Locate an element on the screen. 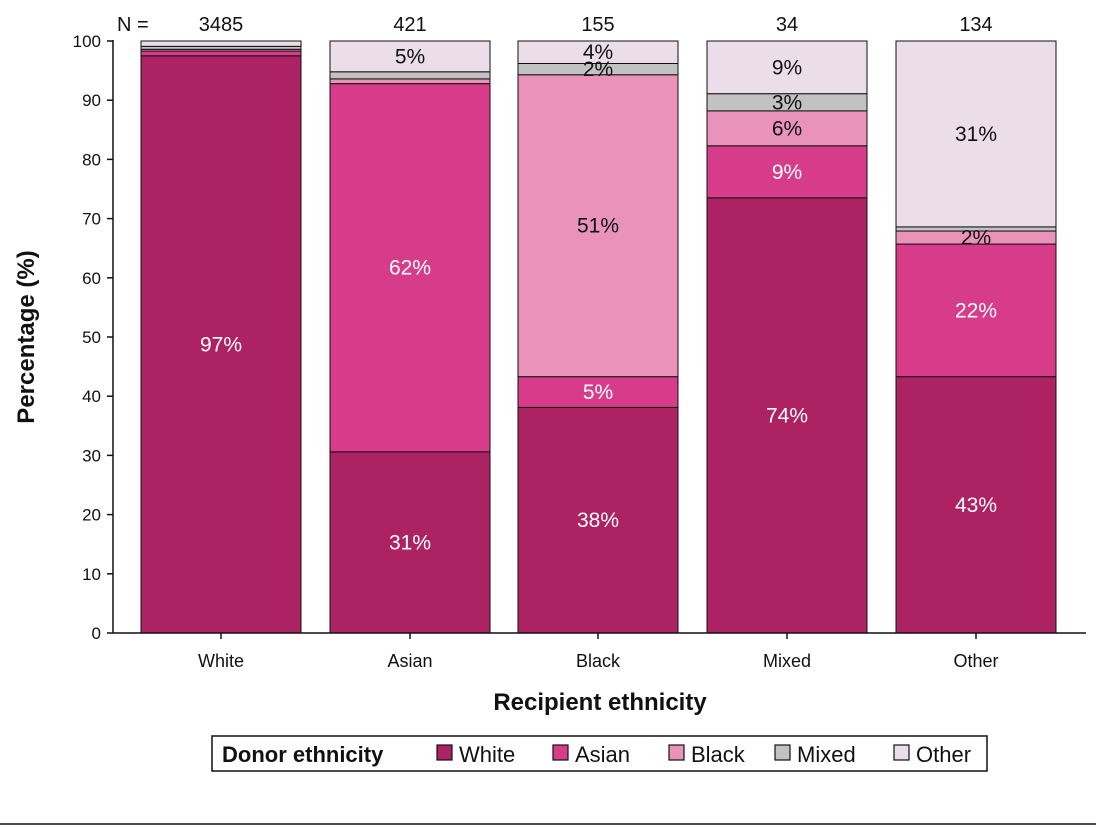 This screenshot has width=1096, height=827. data-label-black-black: 51% is located at coordinates (598, 226).